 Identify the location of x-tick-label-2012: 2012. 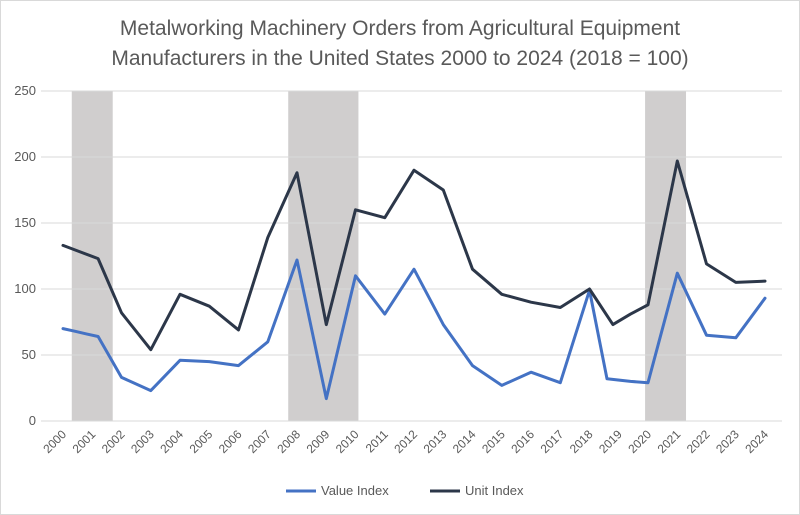
(405, 441).